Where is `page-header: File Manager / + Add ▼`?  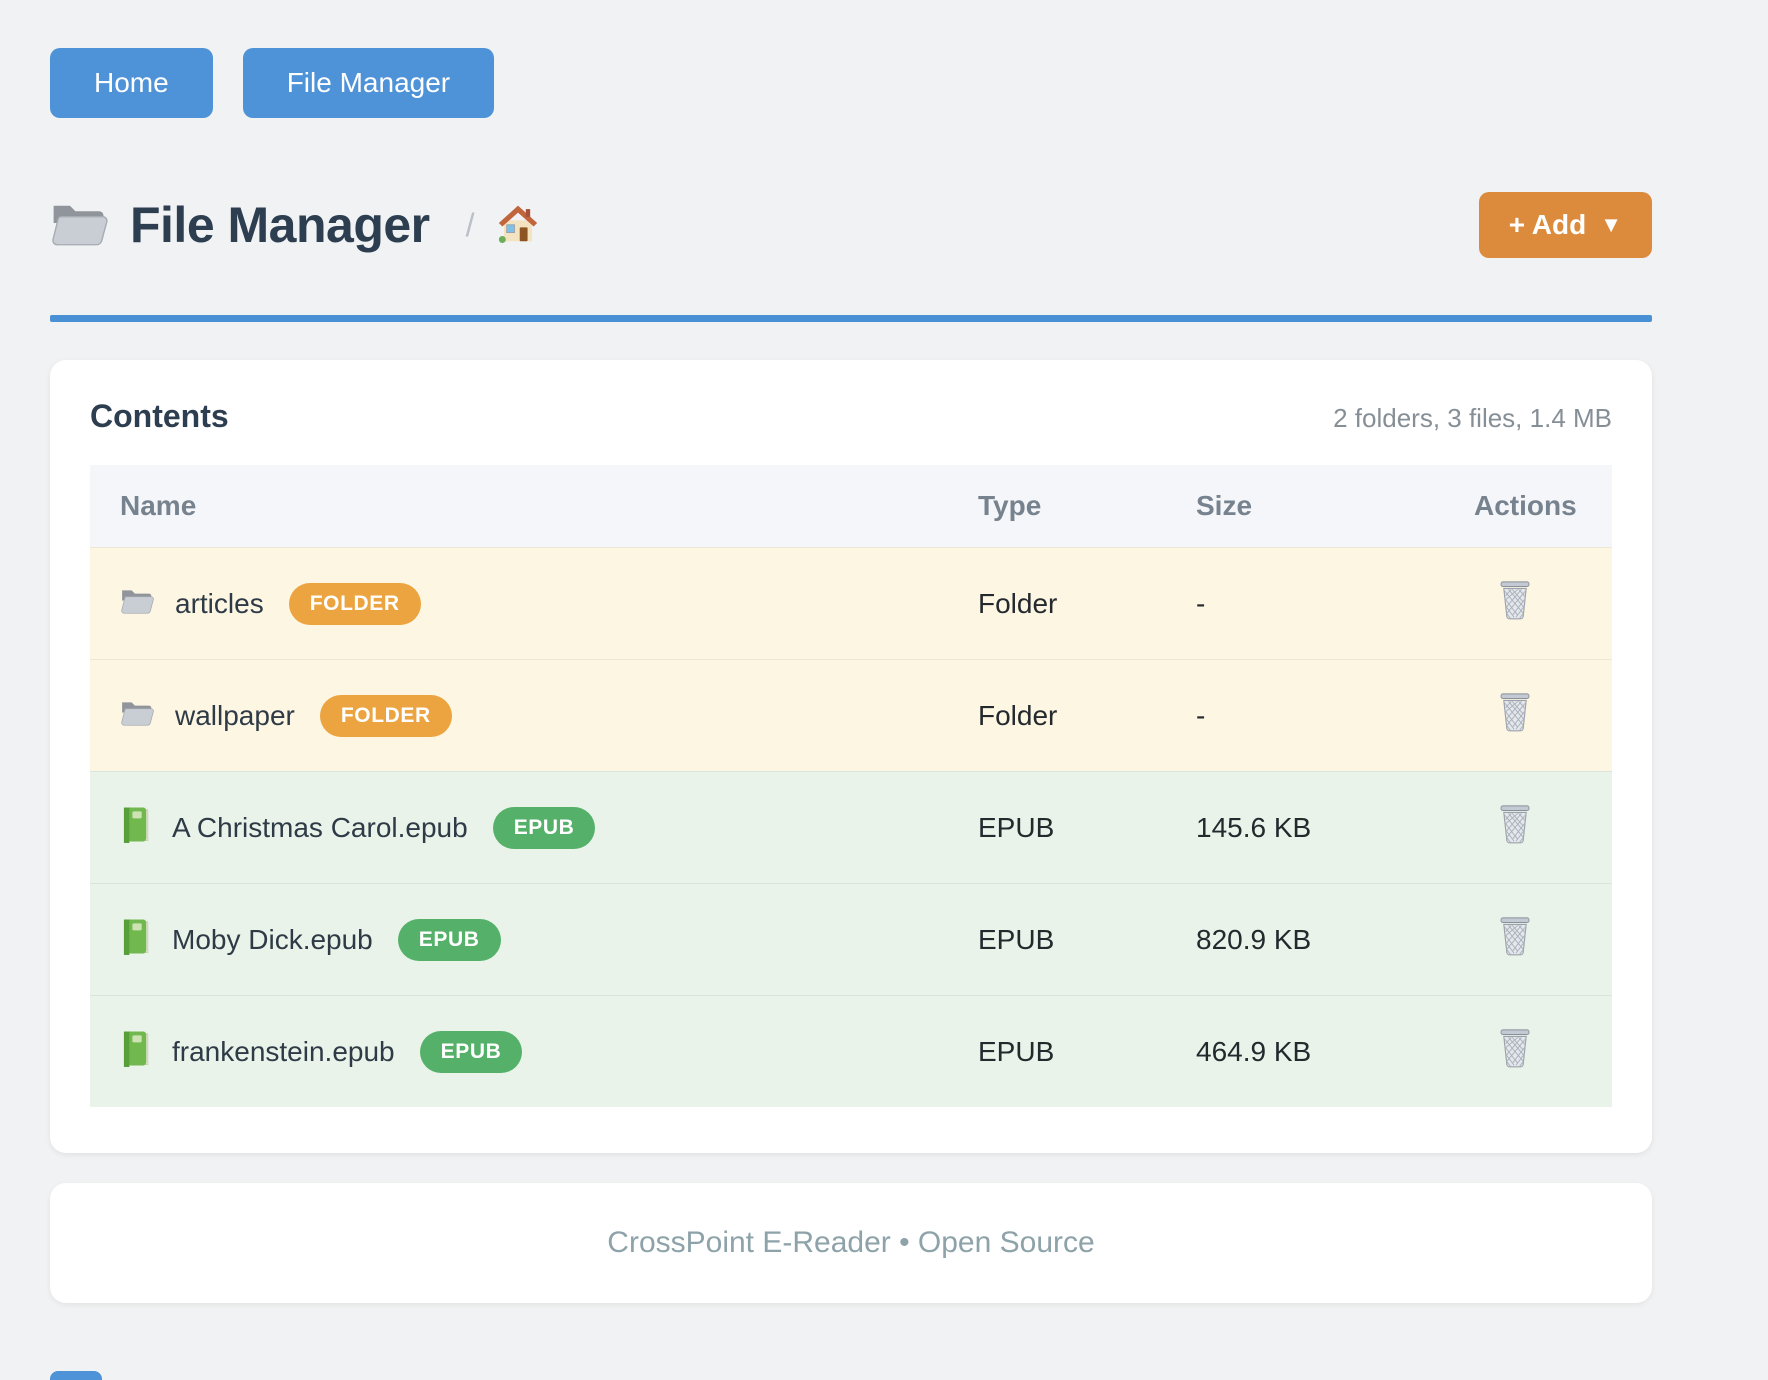
page-header: File Manager / + Add ▼ is located at coordinates (851, 225).